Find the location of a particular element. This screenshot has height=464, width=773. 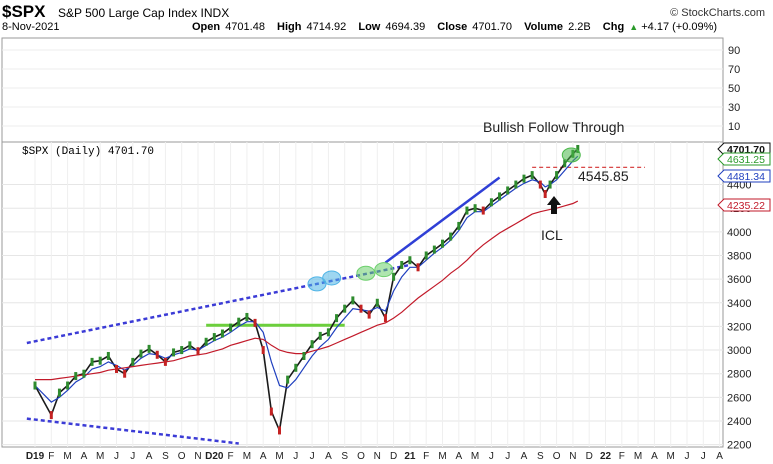

rising-trendline is located at coordinates (442, 220).